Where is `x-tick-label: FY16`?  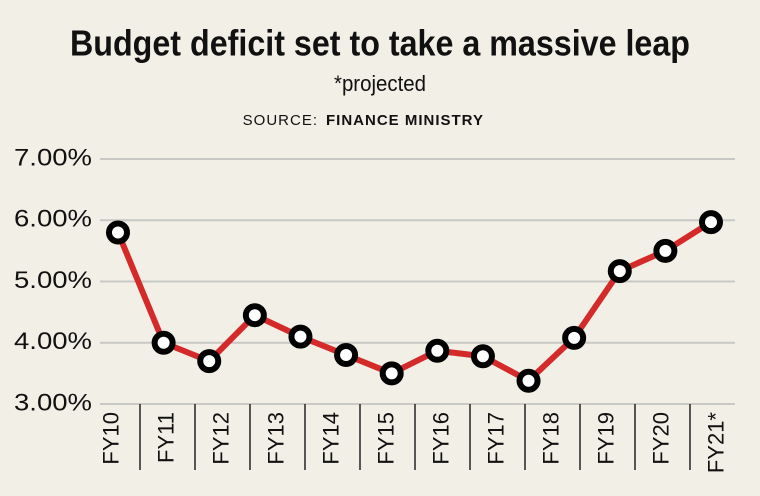
x-tick-label: FY16 is located at coordinates (440, 438).